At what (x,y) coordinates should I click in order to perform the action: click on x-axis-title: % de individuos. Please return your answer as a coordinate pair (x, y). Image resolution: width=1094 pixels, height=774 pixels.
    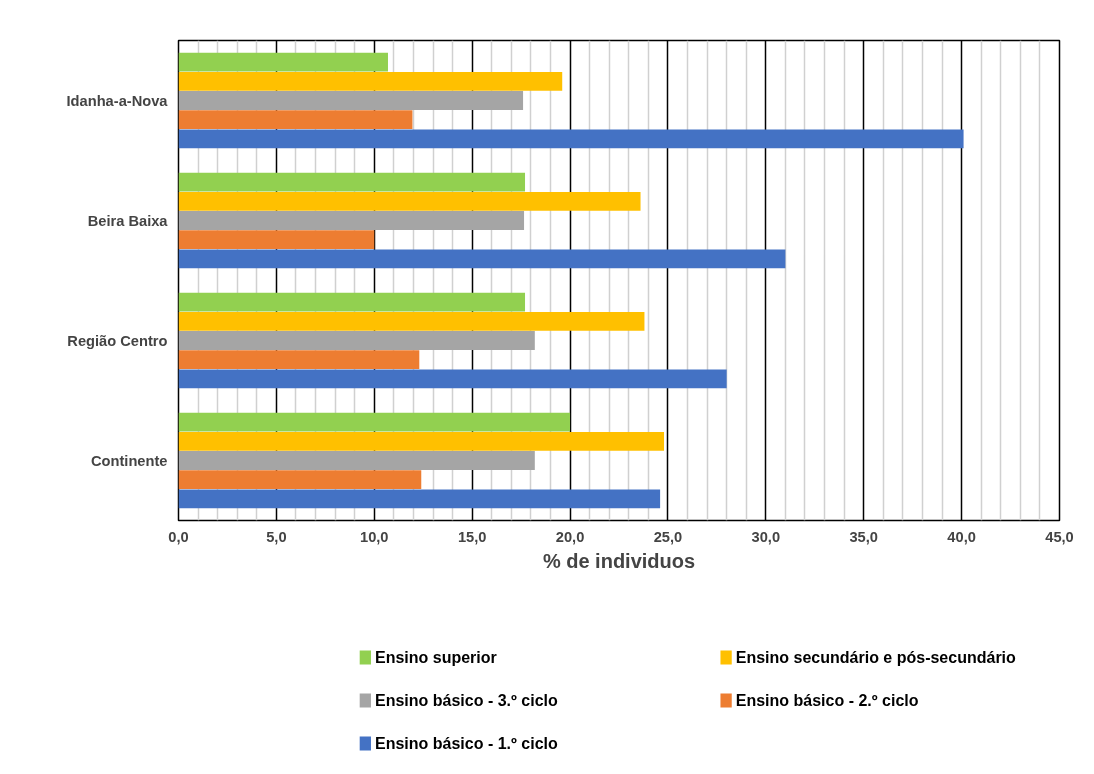
    Looking at the image, I should click on (619, 560).